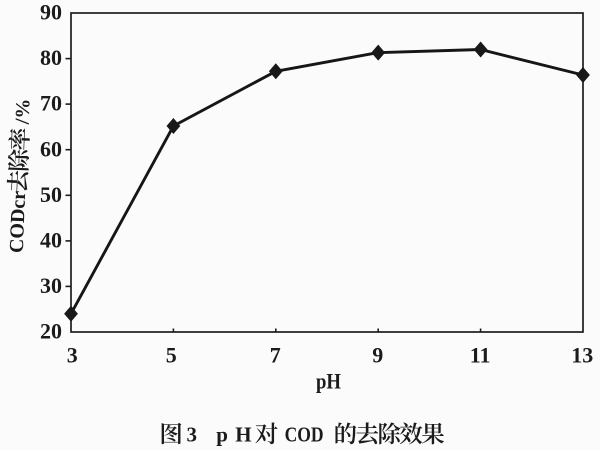 The image size is (600, 450). What do you see at coordinates (480, 355) in the screenshot?
I see `svg-text: 11` at bounding box center [480, 355].